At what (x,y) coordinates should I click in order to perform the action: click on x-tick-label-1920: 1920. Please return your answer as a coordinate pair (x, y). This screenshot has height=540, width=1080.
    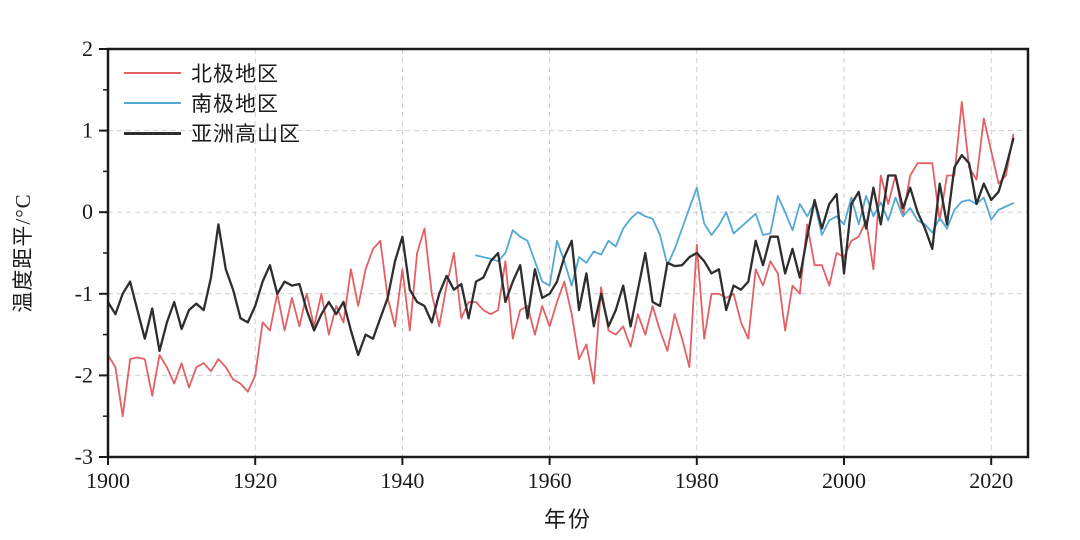
    Looking at the image, I should click on (255, 480).